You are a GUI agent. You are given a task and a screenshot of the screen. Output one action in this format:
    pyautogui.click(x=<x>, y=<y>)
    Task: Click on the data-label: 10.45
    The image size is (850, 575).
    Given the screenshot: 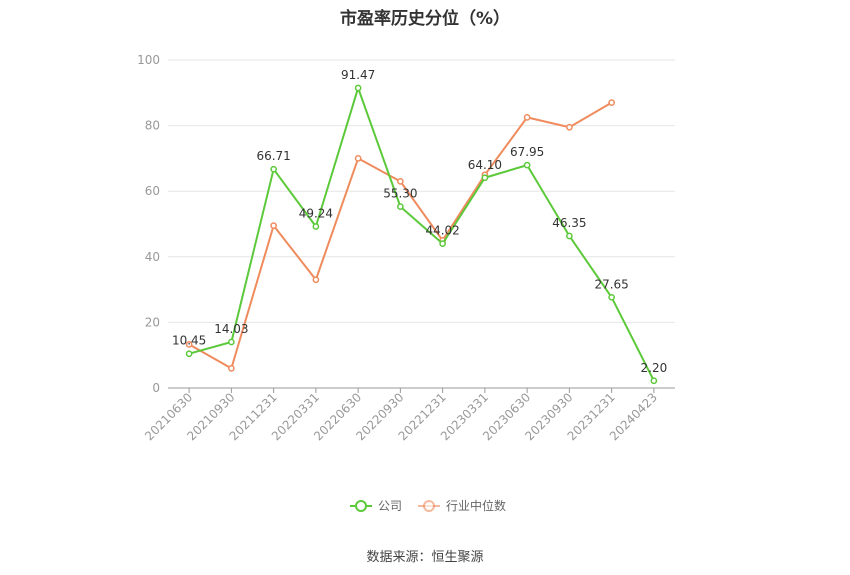 What is the action you would take?
    pyautogui.click(x=189, y=341)
    